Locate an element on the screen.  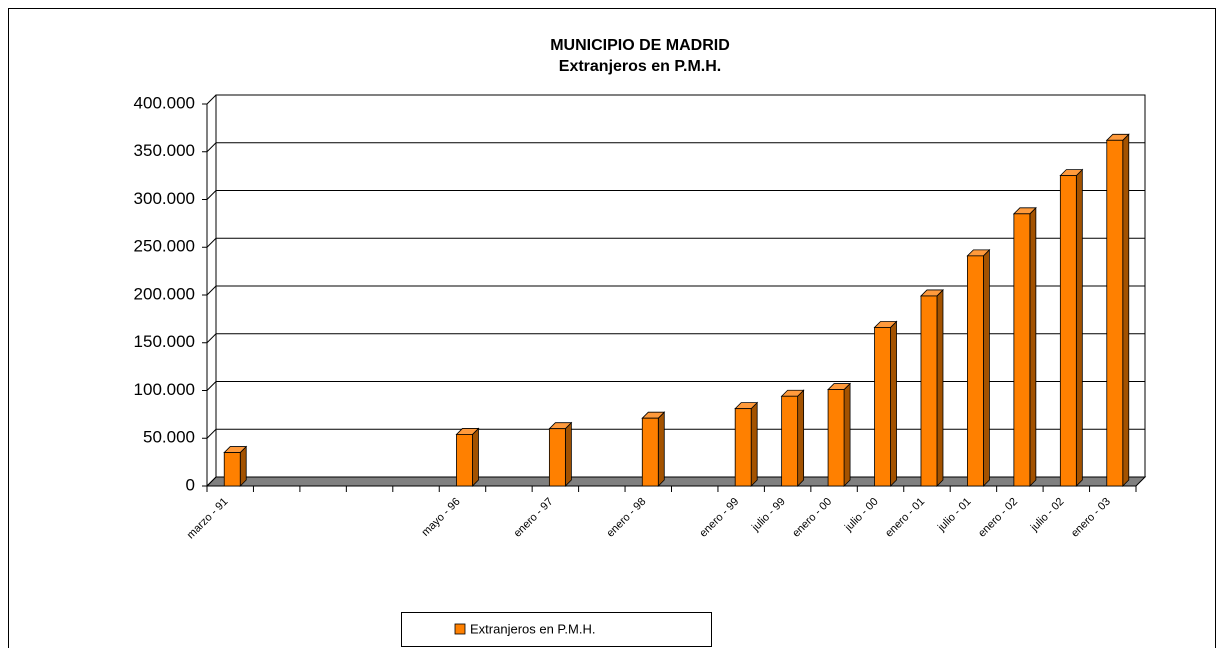
y-tick-label: 100.000 is located at coordinates (164, 389).